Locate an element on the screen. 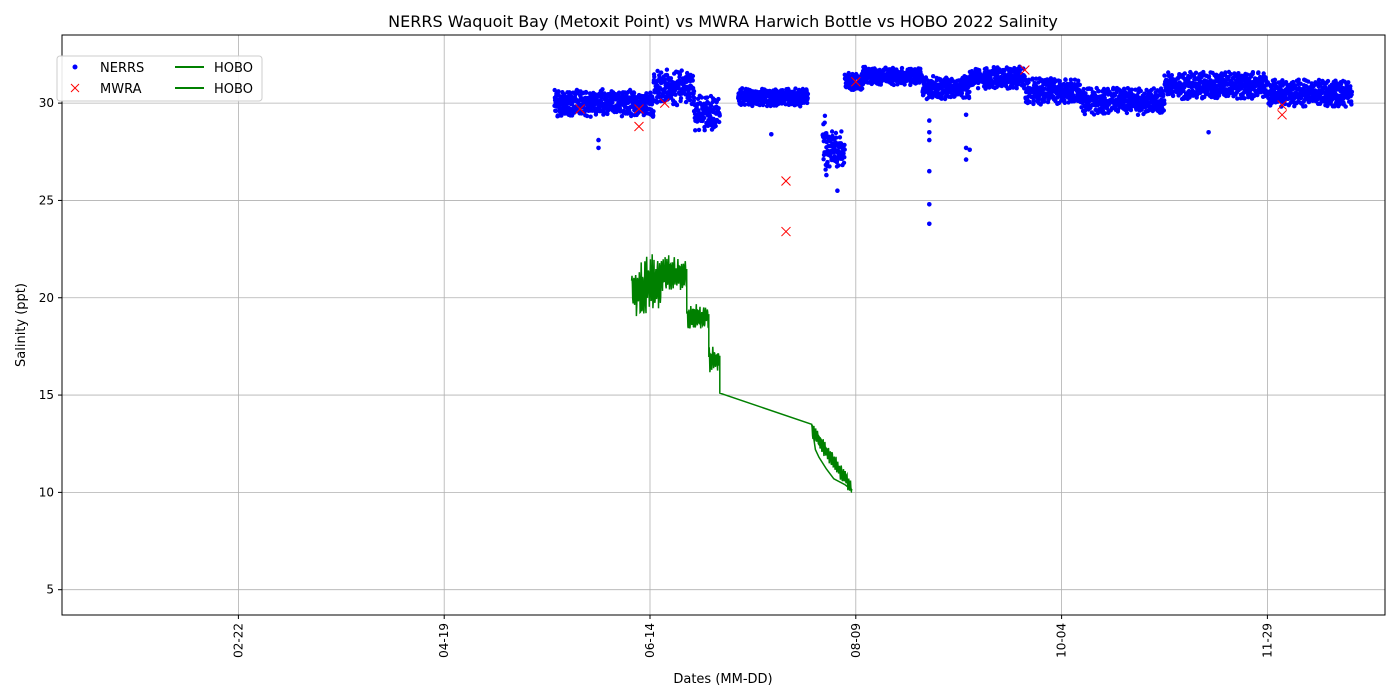 This screenshot has width=1400, height=700. legend-label-nerrs: NERRS is located at coordinates (122, 68).